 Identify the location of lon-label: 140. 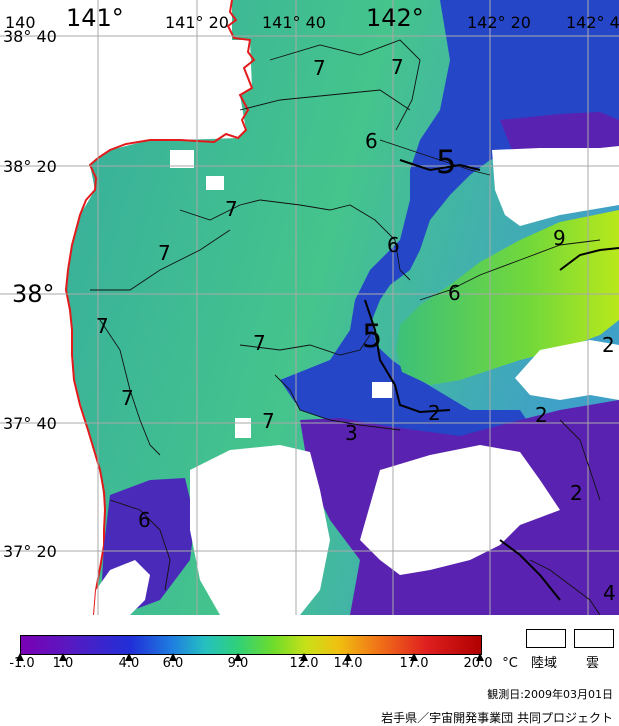
(20, 22).